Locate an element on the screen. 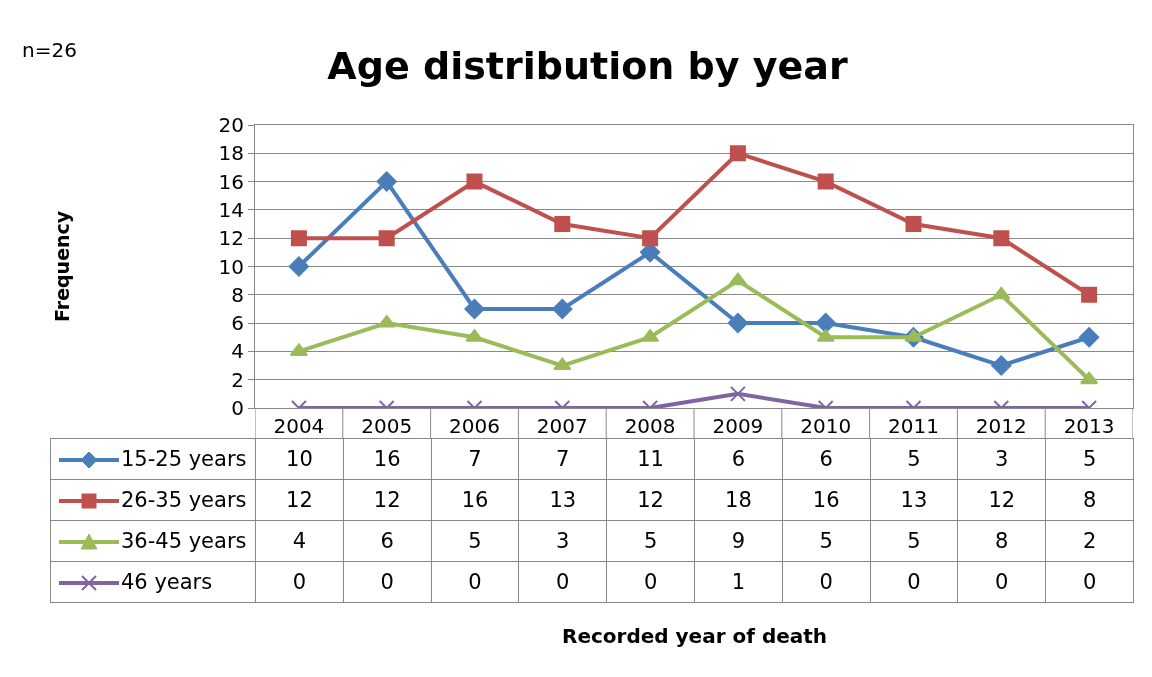  text: Frequency is located at coordinates (62, 266).